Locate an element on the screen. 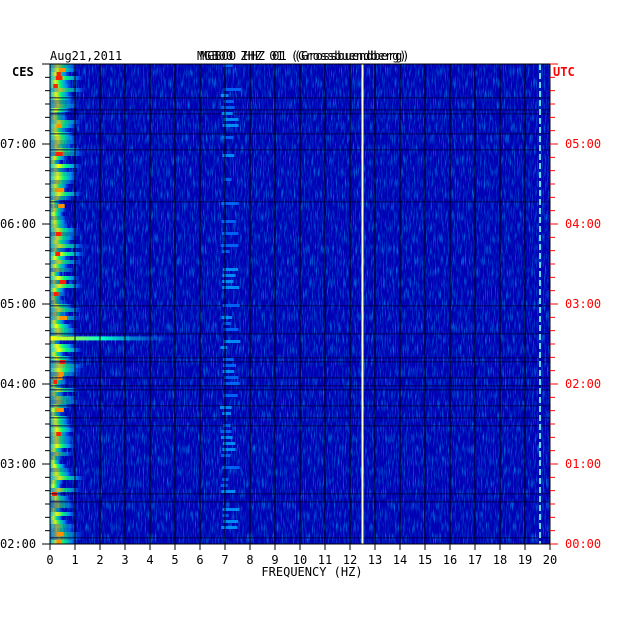 This screenshot has height=624, width=630. broadband-burst is located at coordinates (116, 338).